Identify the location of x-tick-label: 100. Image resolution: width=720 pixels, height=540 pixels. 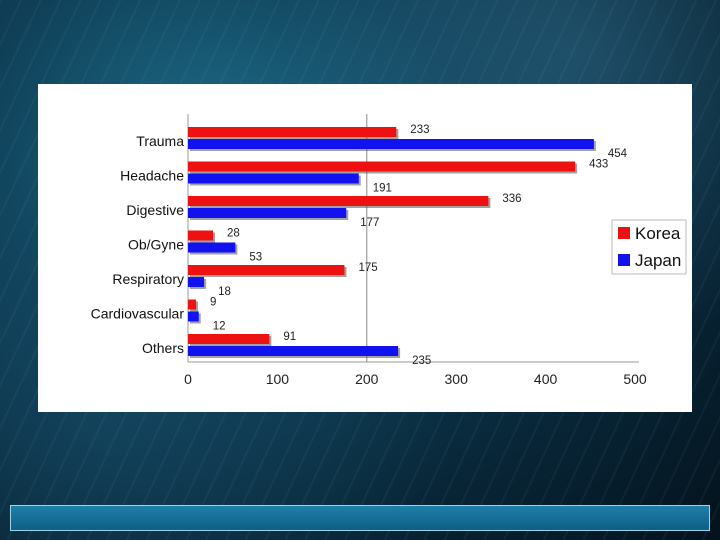
(278, 379).